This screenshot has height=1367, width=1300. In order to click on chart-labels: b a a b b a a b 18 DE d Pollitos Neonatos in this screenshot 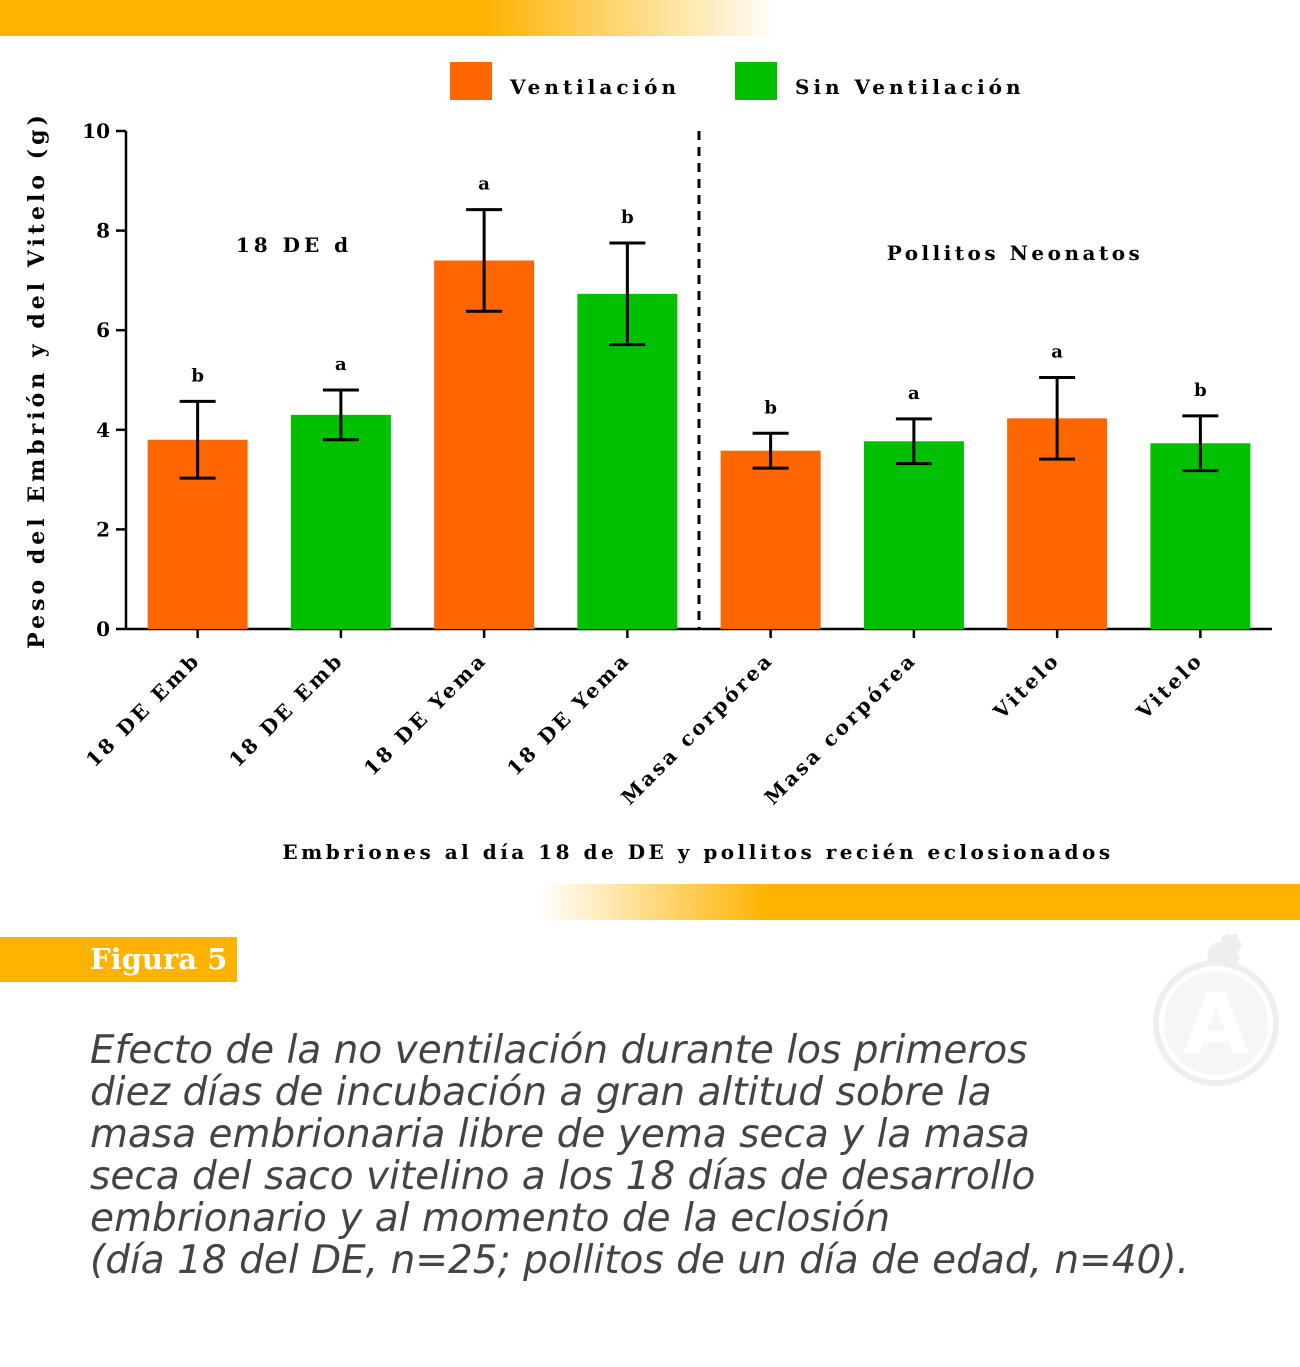, I will do `click(698, 296)`.